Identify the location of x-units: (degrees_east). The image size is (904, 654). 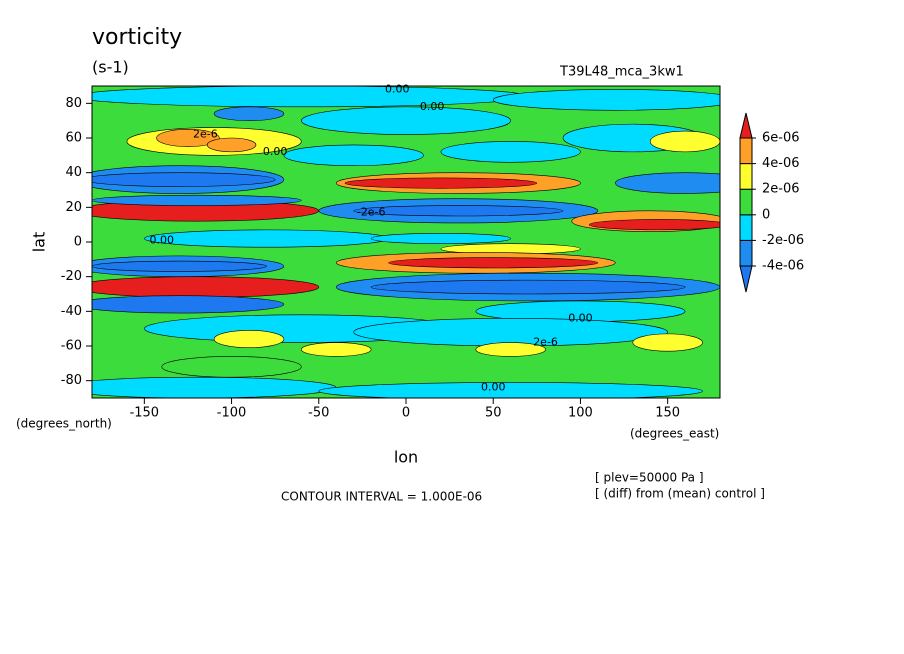
(674, 434).